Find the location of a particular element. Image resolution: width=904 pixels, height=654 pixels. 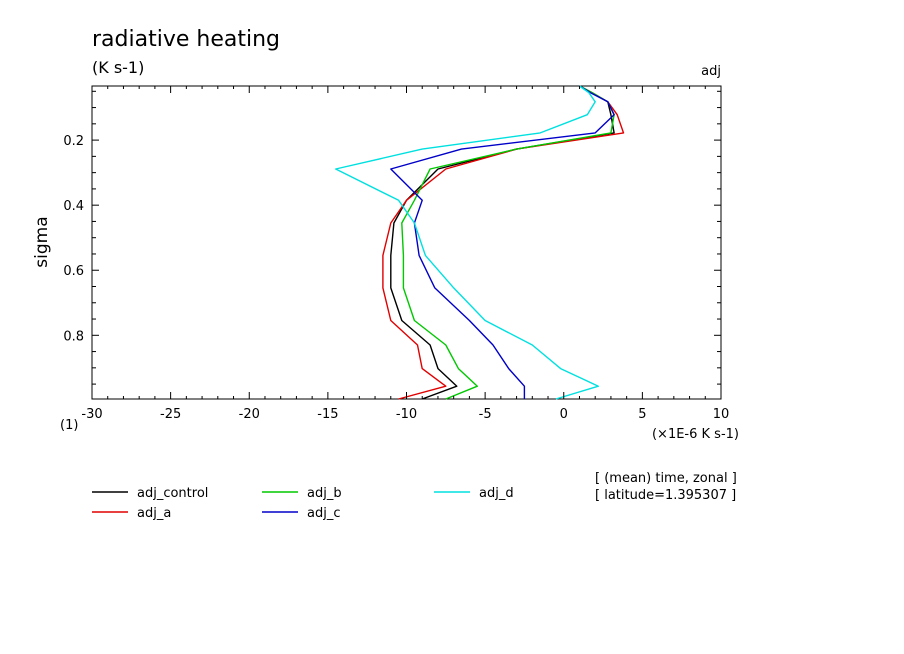

x-tick-label: -10 is located at coordinates (406, 414).